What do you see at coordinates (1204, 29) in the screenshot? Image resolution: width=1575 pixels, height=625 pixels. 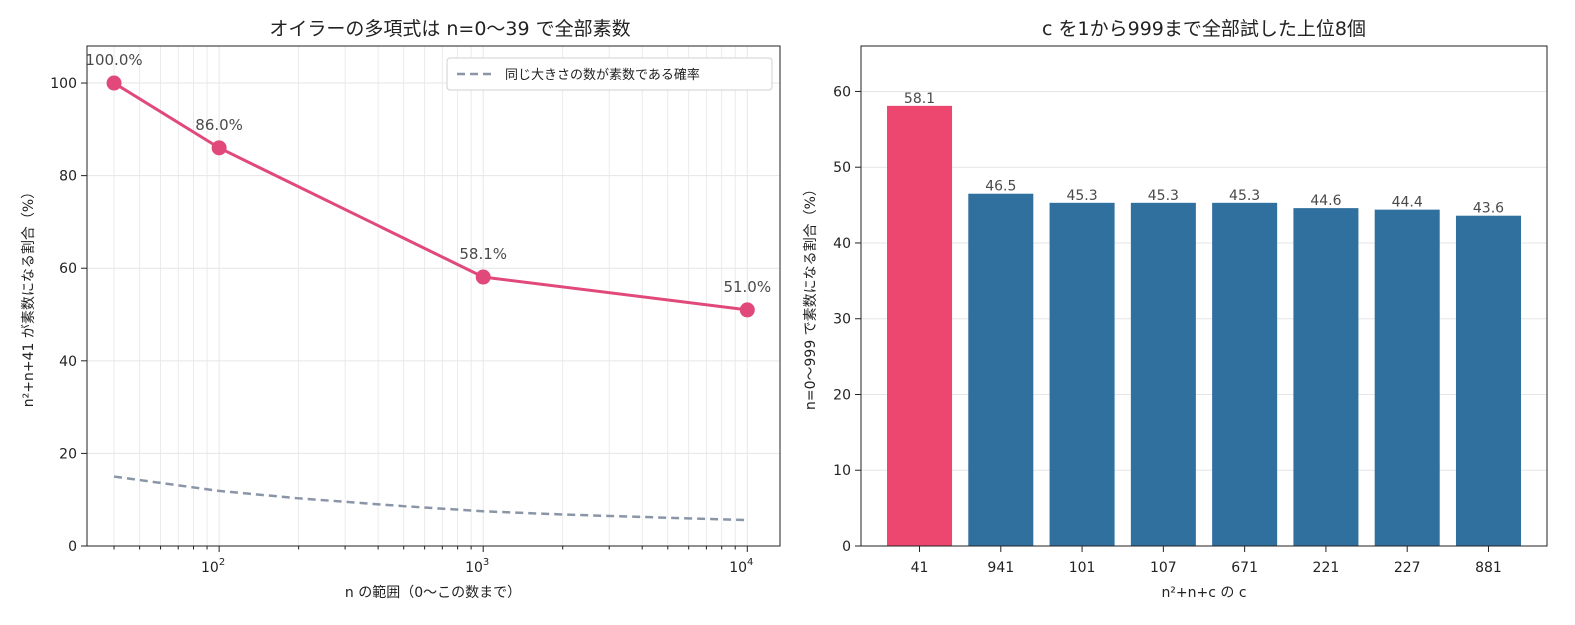 I see `right-chart-title: c を1から999まで全部試した上位8個` at bounding box center [1204, 29].